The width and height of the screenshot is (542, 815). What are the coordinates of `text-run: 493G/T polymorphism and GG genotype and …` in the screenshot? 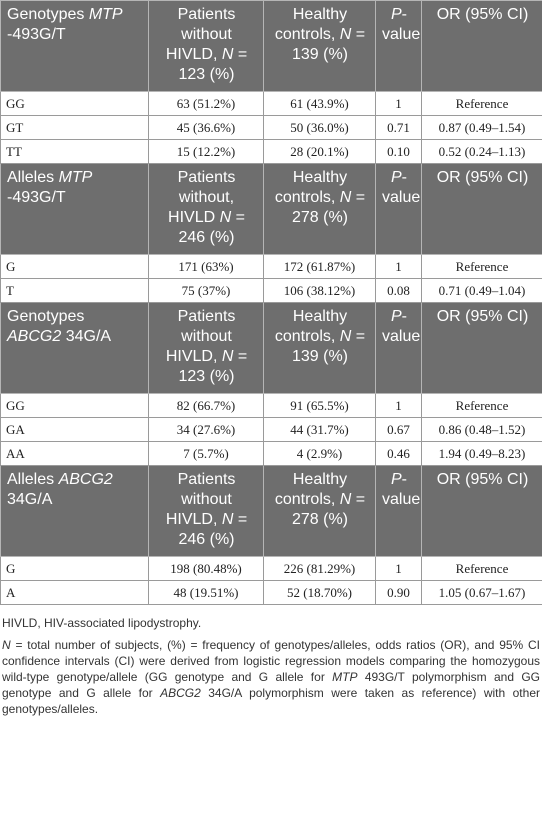 It's located at (271, 685).